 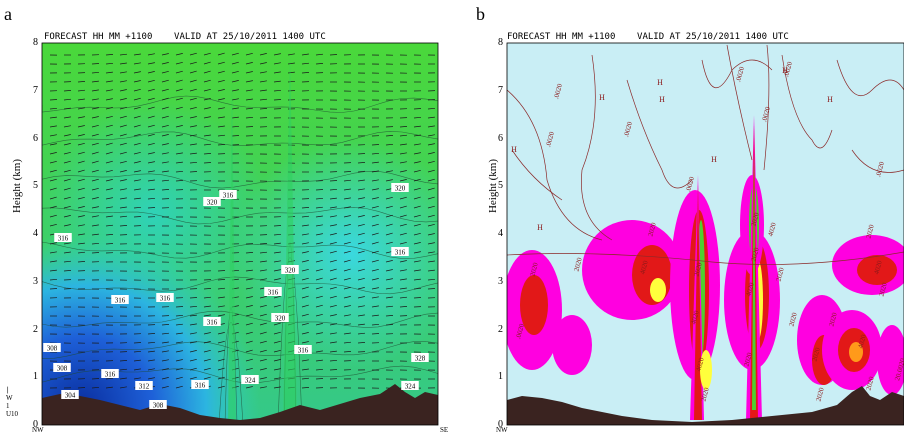 What do you see at coordinates (698, 302) in the screenshot?
I see `precip-column` at bounding box center [698, 302].